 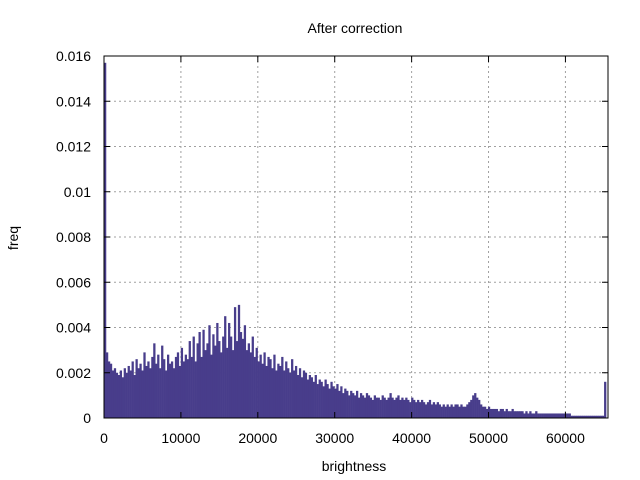 What do you see at coordinates (104, 438) in the screenshot?
I see `x-tick-label: 0` at bounding box center [104, 438].